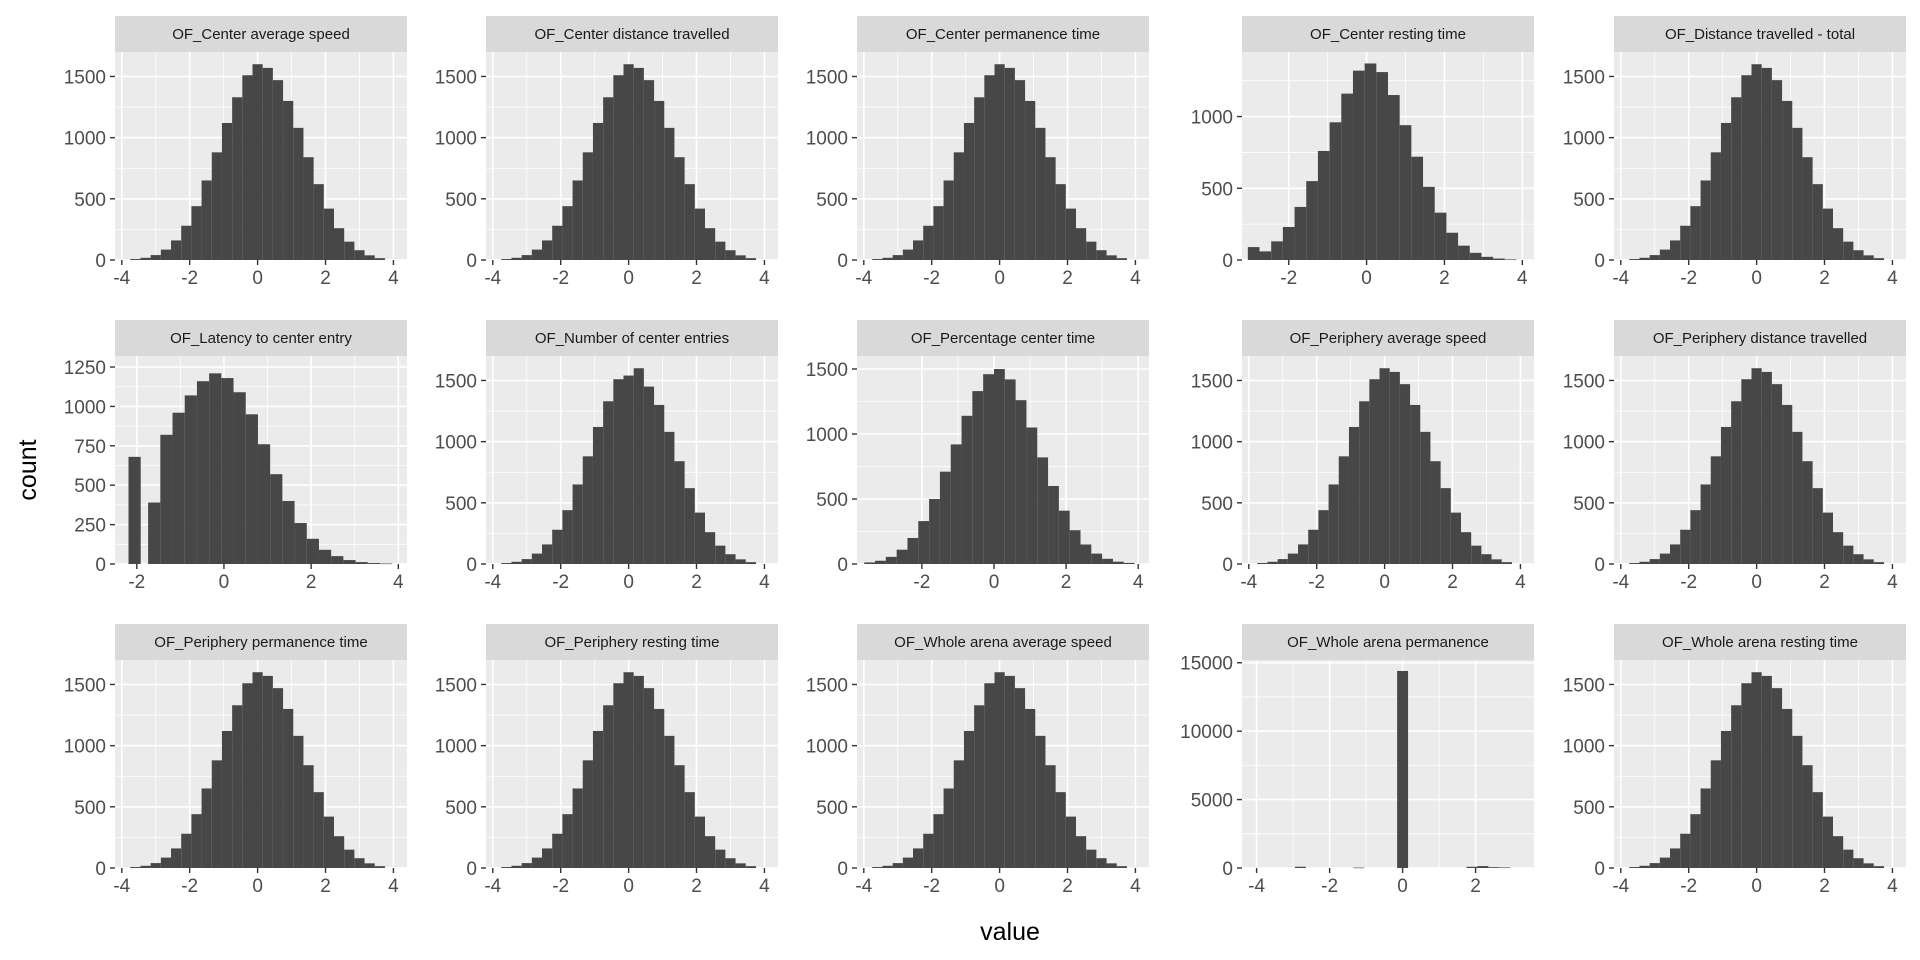 Image resolution: width=1920 pixels, height=960 pixels. Describe the element at coordinates (1388, 764) in the screenshot. I see `panel-background` at that location.